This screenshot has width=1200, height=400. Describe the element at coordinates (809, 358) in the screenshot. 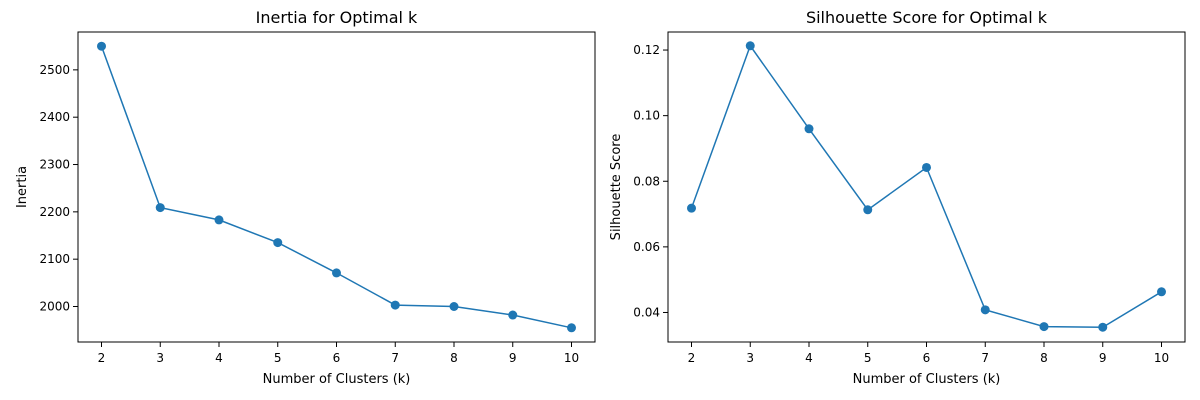

I see `silhouette-x-tick-label: 4` at that location.